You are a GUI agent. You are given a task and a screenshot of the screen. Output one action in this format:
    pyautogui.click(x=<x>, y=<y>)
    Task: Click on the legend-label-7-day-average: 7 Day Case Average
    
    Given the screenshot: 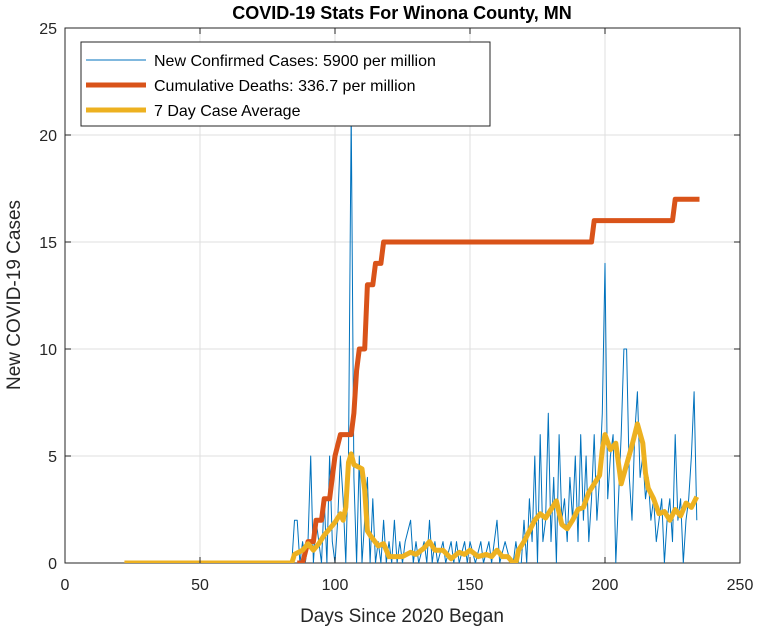 What is the action you would take?
    pyautogui.click(x=227, y=111)
    